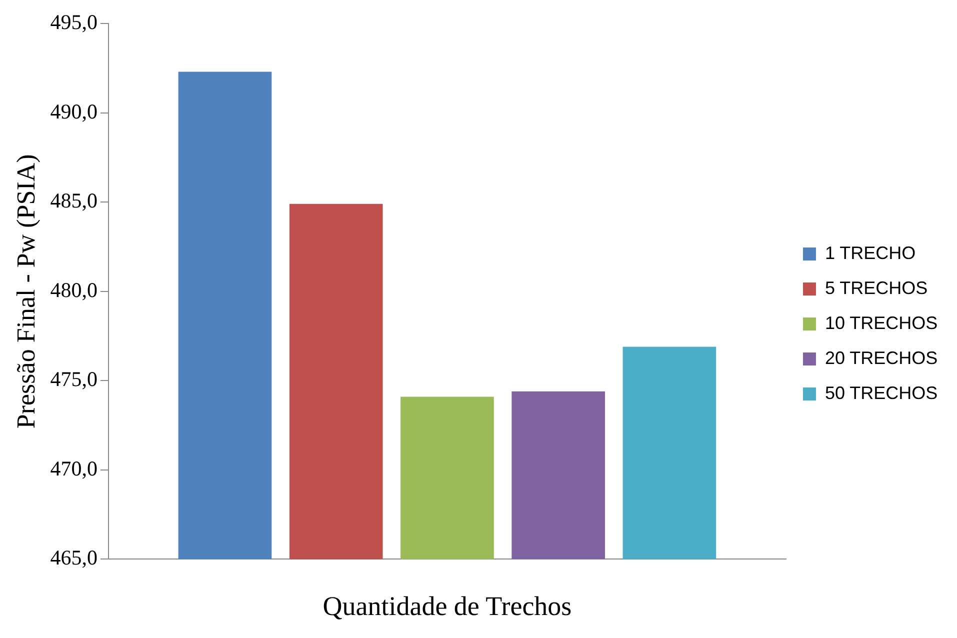 This screenshot has height=638, width=957. What do you see at coordinates (74, 379) in the screenshot?
I see `y-tick-label: 475,0` at bounding box center [74, 379].